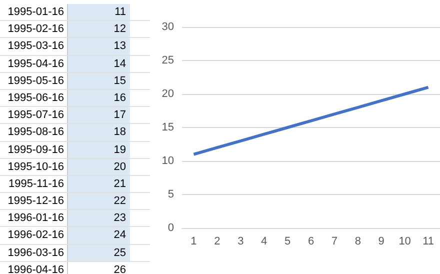 The width and height of the screenshot is (440, 274). What do you see at coordinates (98, 12) in the screenshot?
I see `text: 11` at bounding box center [98, 12].